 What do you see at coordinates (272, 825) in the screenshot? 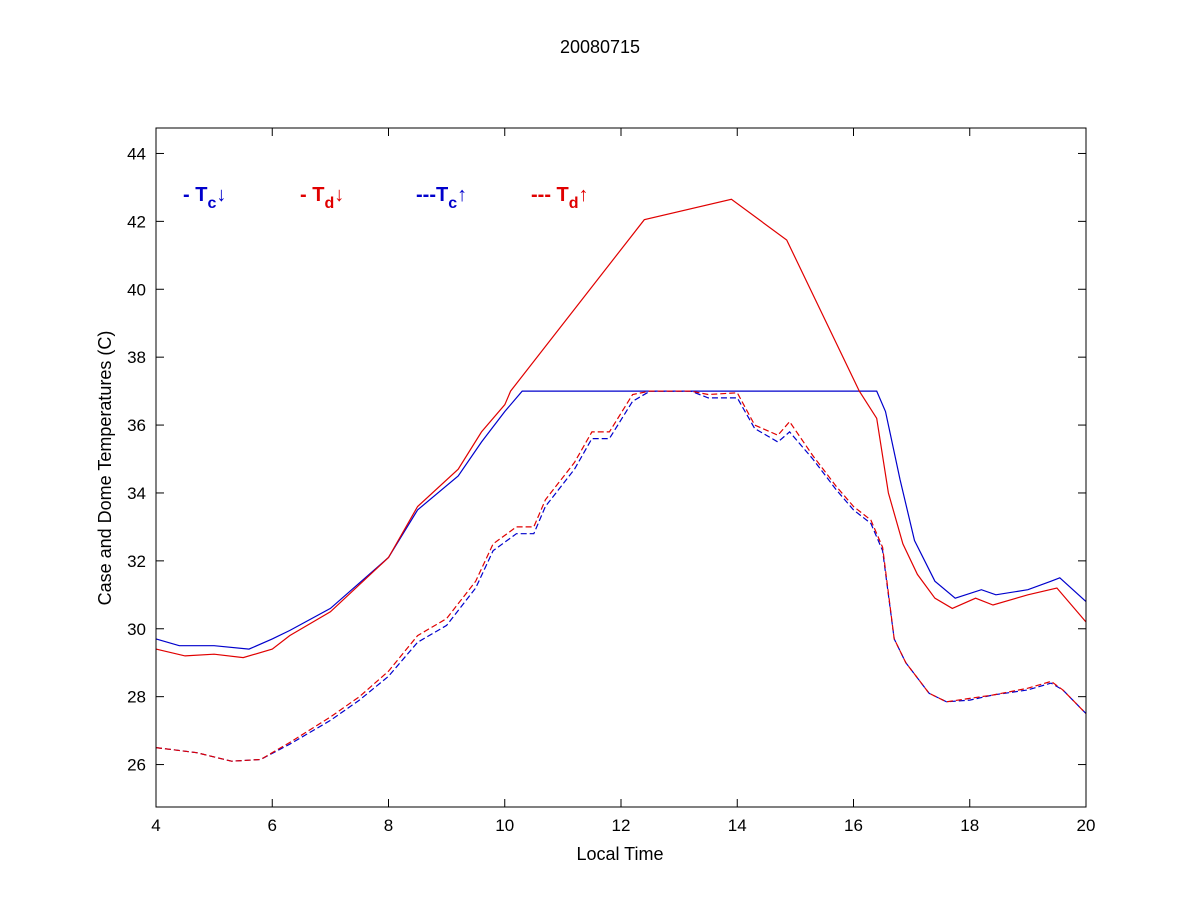
I see `x-tick-label: 6` at bounding box center [272, 825].